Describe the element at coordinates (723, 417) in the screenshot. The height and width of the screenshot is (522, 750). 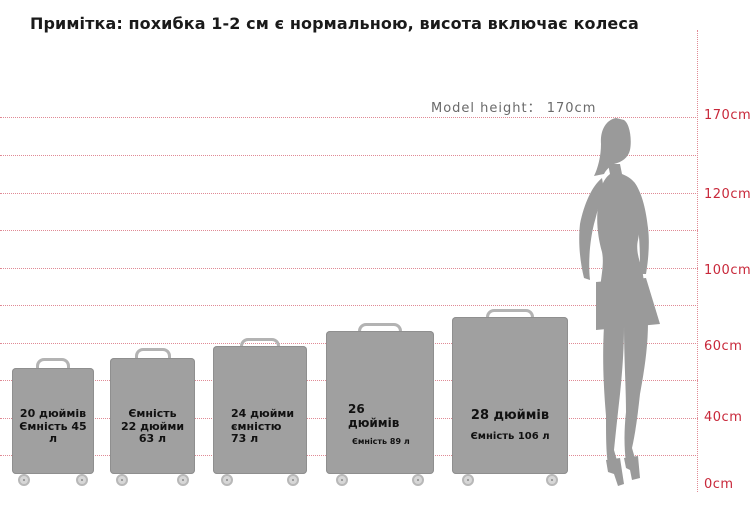
I see `scale-tick-40: 40cm` at that location.